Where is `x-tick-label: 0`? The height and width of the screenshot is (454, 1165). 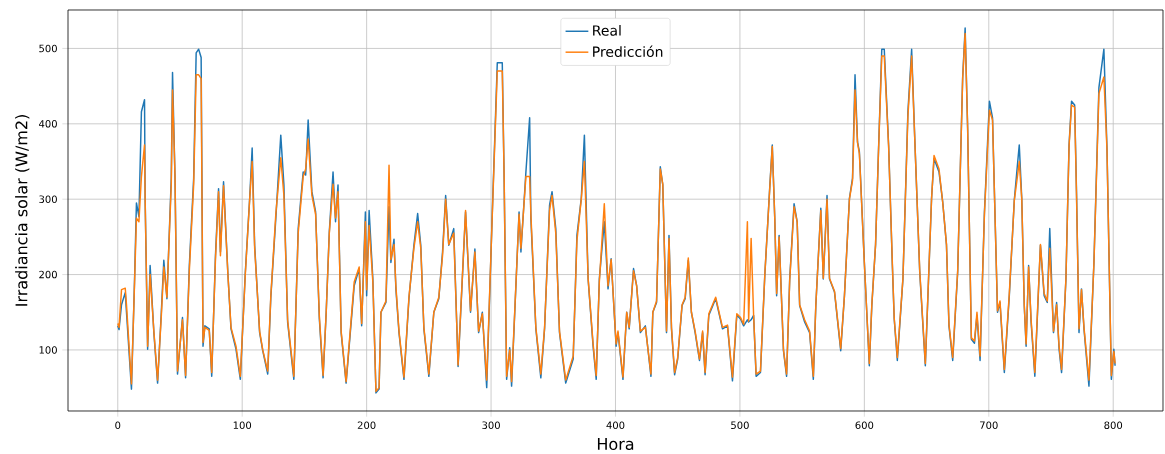 x-tick-label: 0 is located at coordinates (118, 425).